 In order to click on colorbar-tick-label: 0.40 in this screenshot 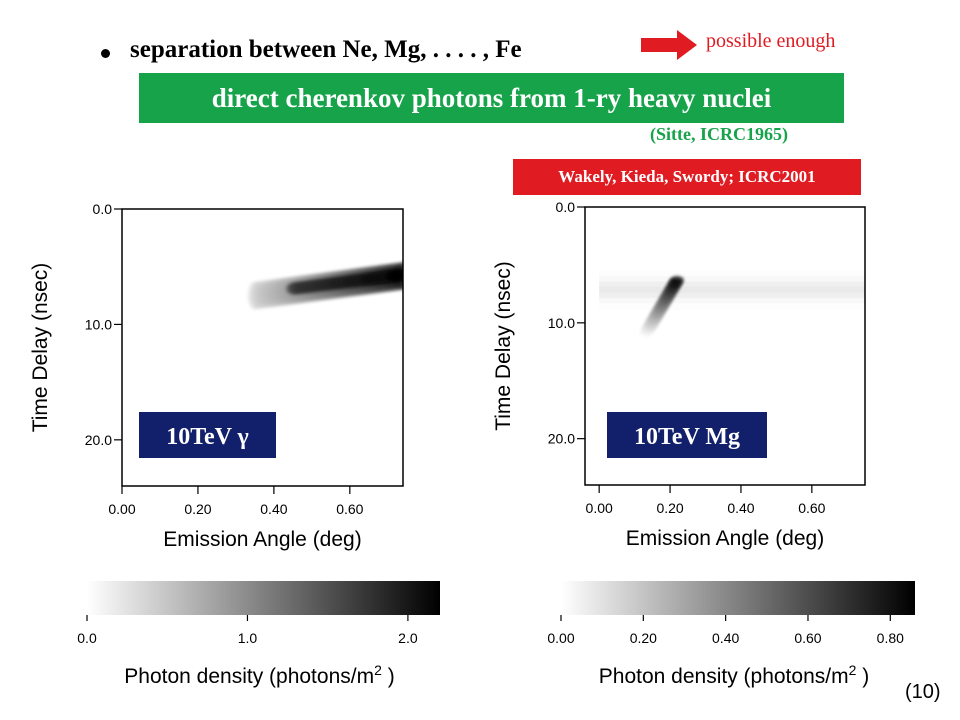, I will do `click(725, 638)`.